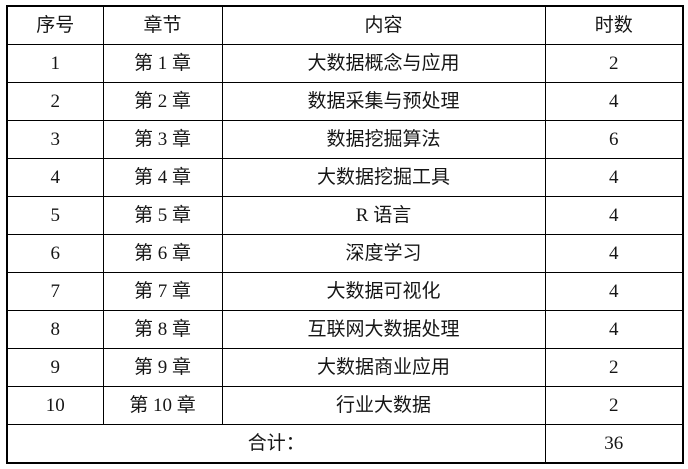 The height and width of the screenshot is (469, 688). I want to click on cell-serial: 4, so click(55, 177).